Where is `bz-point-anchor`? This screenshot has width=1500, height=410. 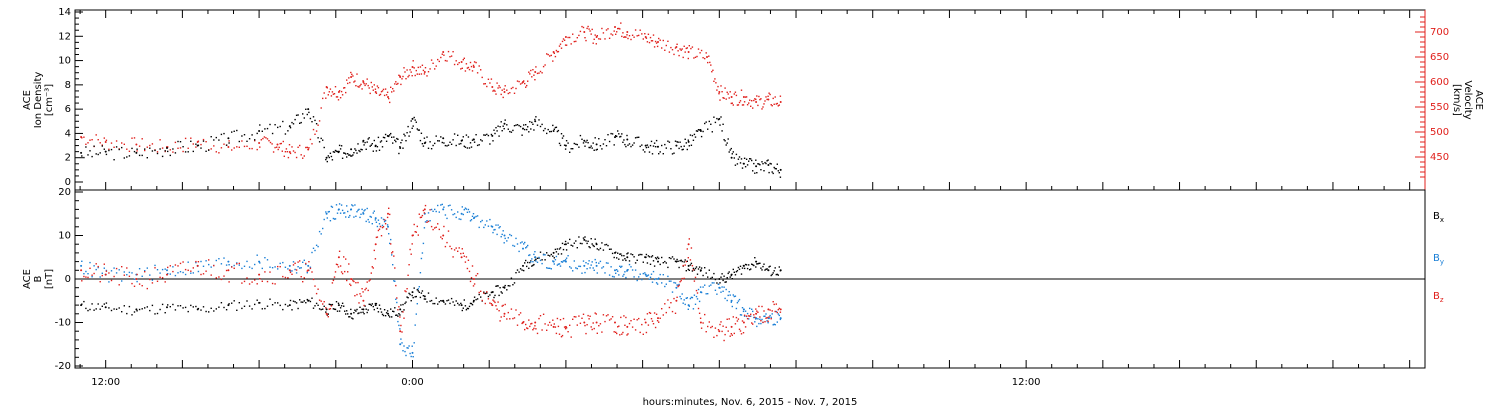 bz-point-anchor is located at coordinates (700, 322).